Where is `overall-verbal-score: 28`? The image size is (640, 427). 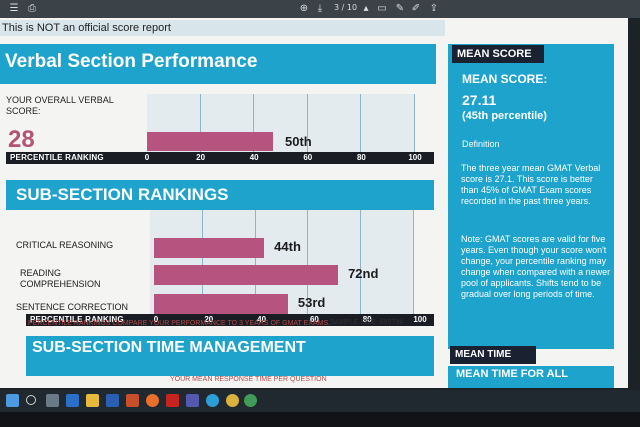 overall-verbal-score: 28 is located at coordinates (21, 139).